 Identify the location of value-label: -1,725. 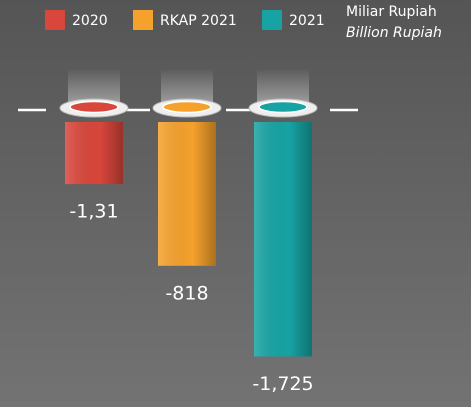
(282, 384).